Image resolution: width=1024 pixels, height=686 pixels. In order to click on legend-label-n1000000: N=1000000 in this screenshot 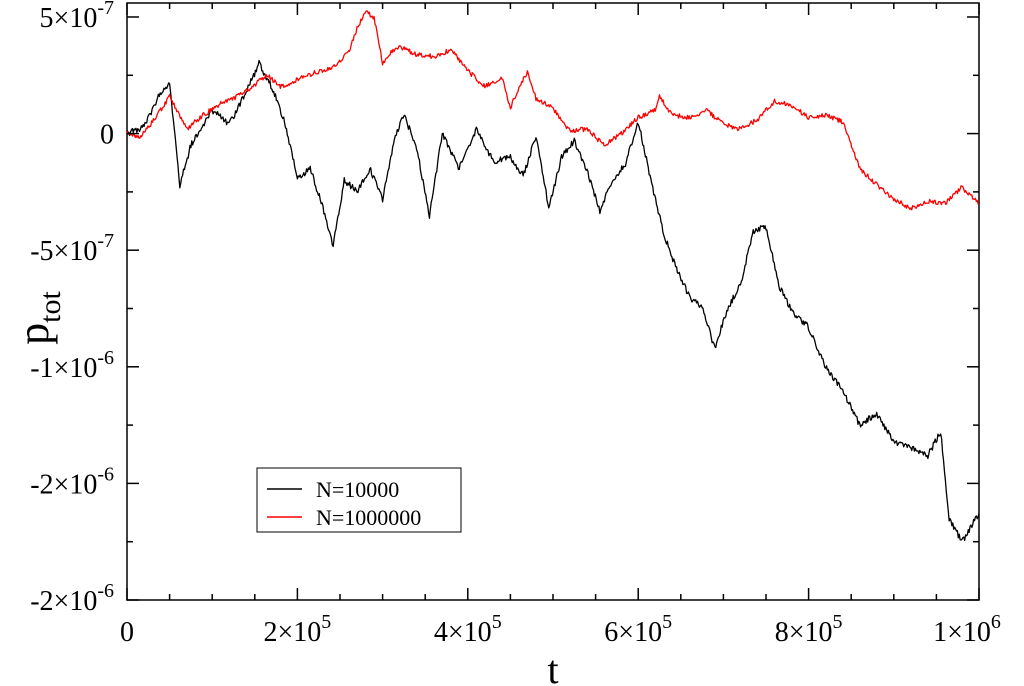, I will do `click(368, 517)`.